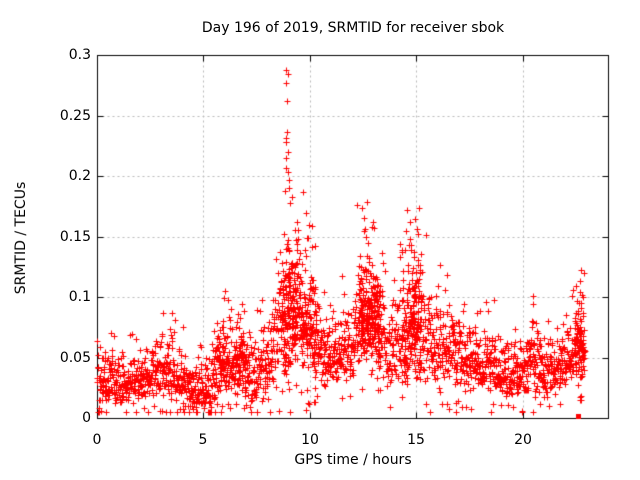  I want to click on x-tick-label: 15, so click(416, 440).